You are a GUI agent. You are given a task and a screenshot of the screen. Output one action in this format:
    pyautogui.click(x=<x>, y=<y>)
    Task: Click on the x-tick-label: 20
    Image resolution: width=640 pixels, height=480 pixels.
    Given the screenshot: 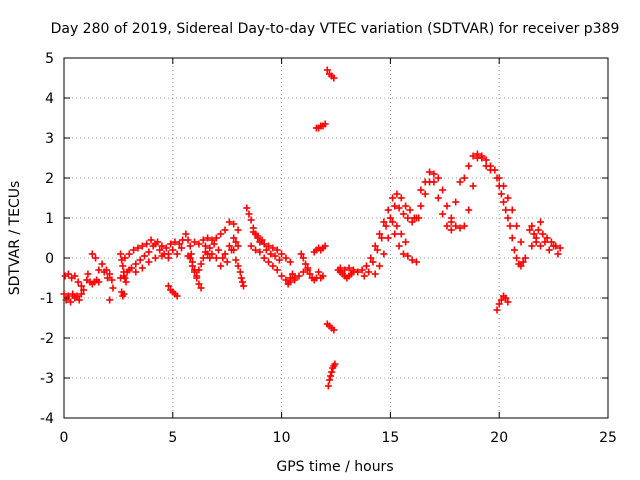 What is the action you would take?
    pyautogui.click(x=499, y=438)
    